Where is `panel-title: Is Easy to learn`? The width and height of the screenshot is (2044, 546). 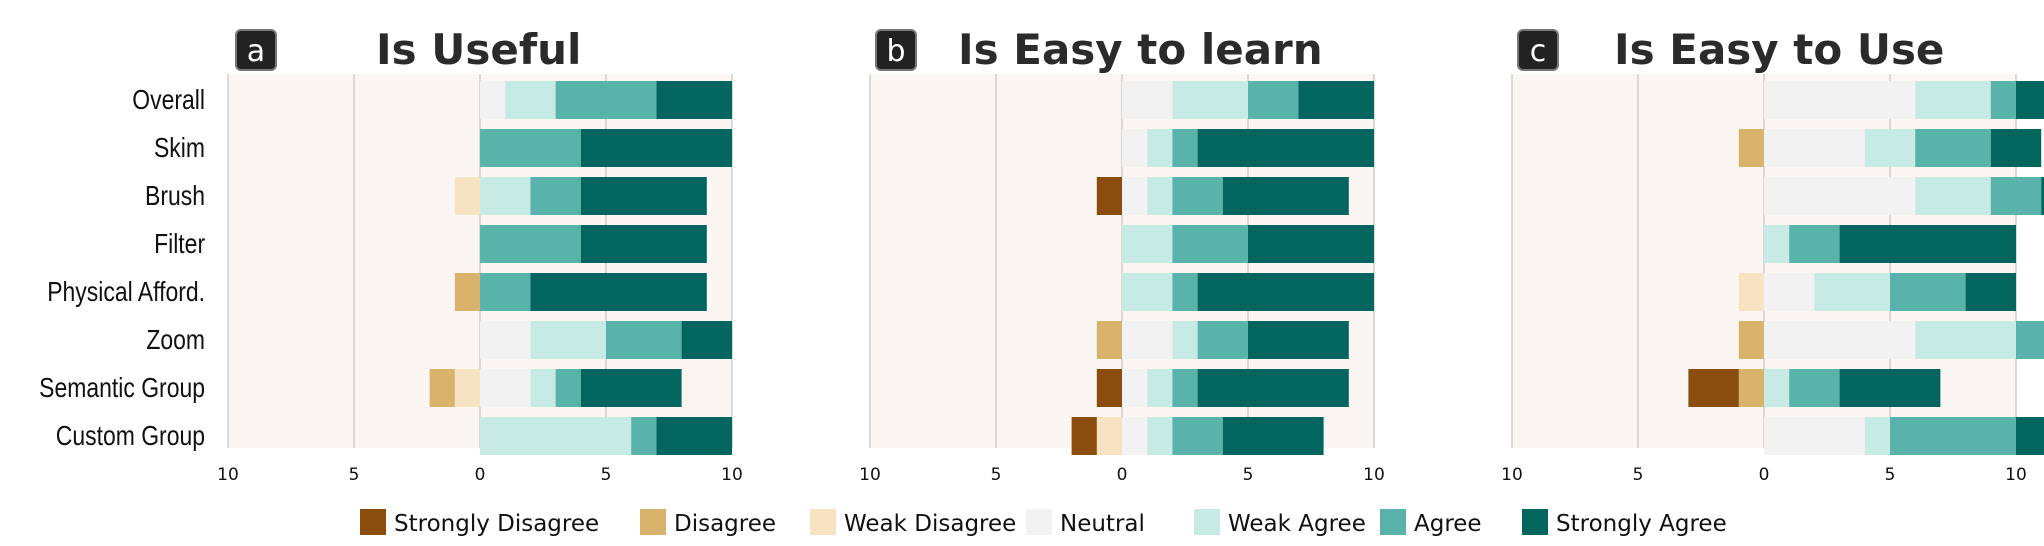 panel-title: Is Easy to learn is located at coordinates (1140, 49).